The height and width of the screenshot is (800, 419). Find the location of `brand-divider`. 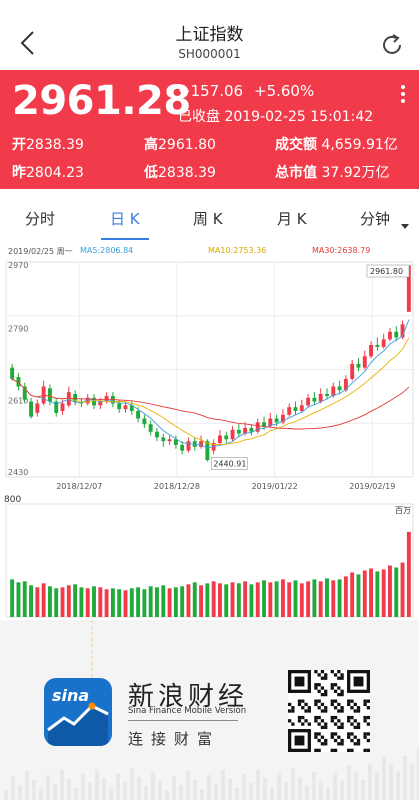

brand-divider is located at coordinates (183, 720).